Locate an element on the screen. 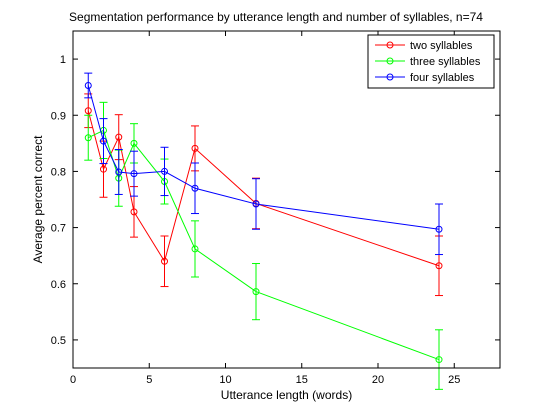 The height and width of the screenshot is (414, 552). x-tick-label: 20 is located at coordinates (378, 380).